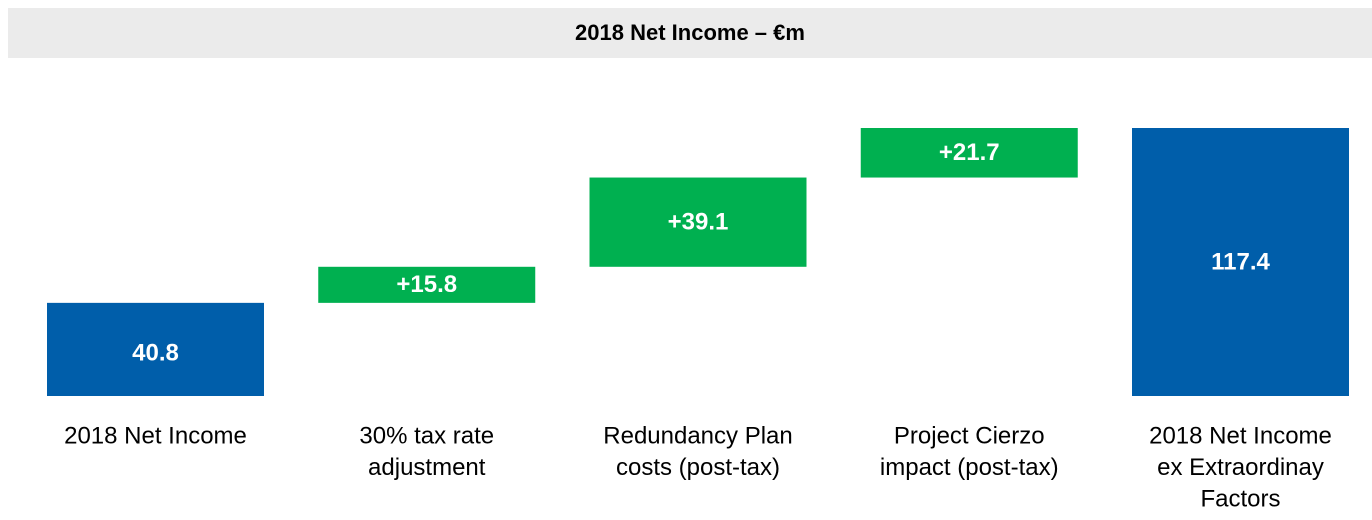 The image size is (1372, 520). Describe the element at coordinates (427, 467) in the screenshot. I see `x-tick-label: adjustment` at that location.